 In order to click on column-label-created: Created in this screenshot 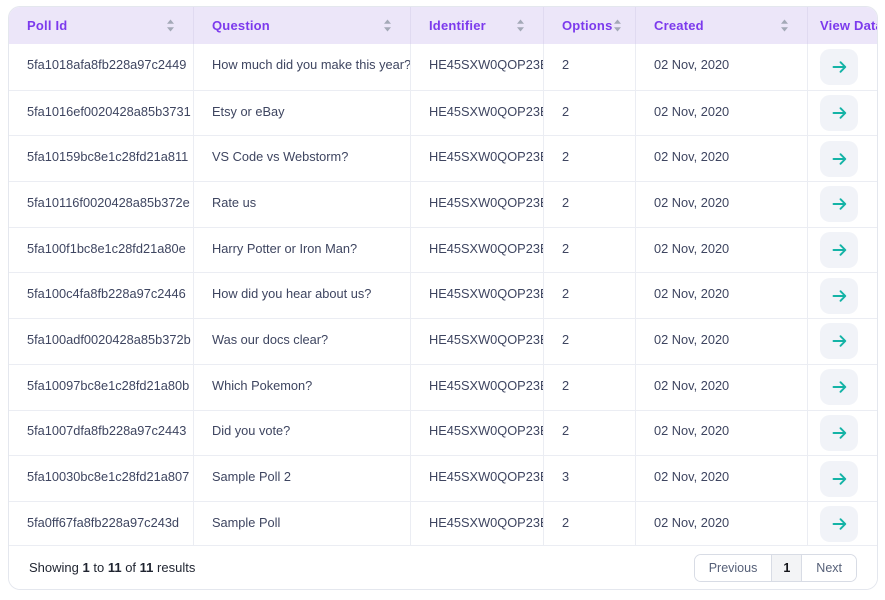, I will do `click(679, 25)`.